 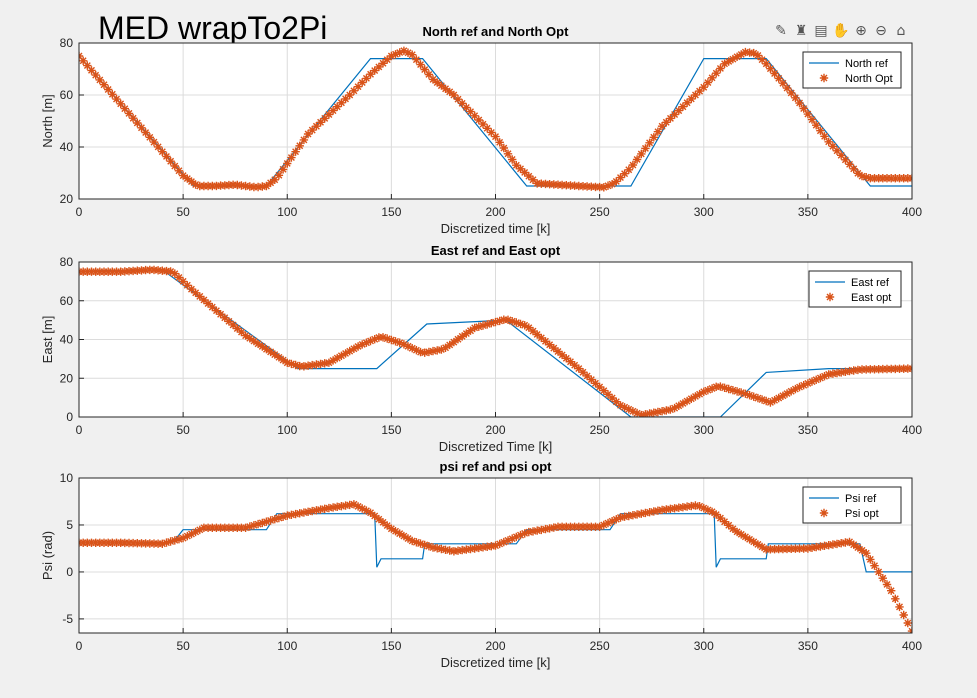 What do you see at coordinates (861, 31) in the screenshot?
I see `zoom-in-icon: ⊕` at bounding box center [861, 31].